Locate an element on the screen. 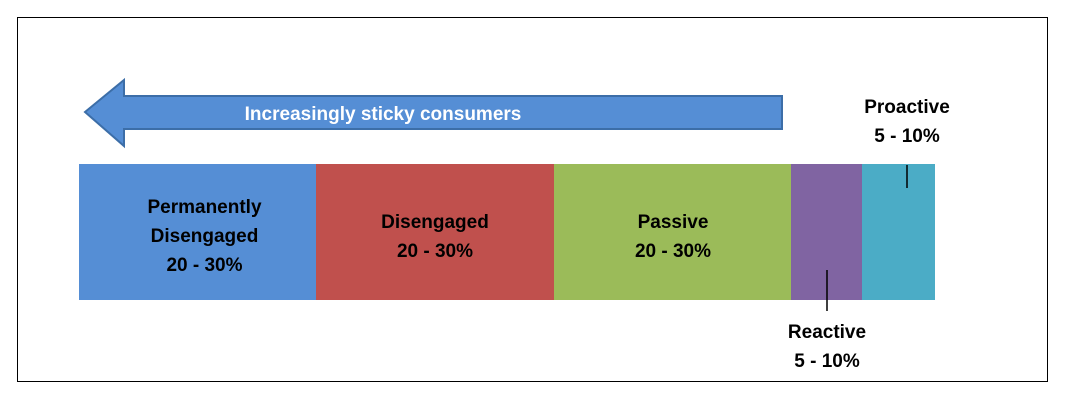 The image size is (1066, 400). segment-name: Permanently Disengaged is located at coordinates (204, 222).